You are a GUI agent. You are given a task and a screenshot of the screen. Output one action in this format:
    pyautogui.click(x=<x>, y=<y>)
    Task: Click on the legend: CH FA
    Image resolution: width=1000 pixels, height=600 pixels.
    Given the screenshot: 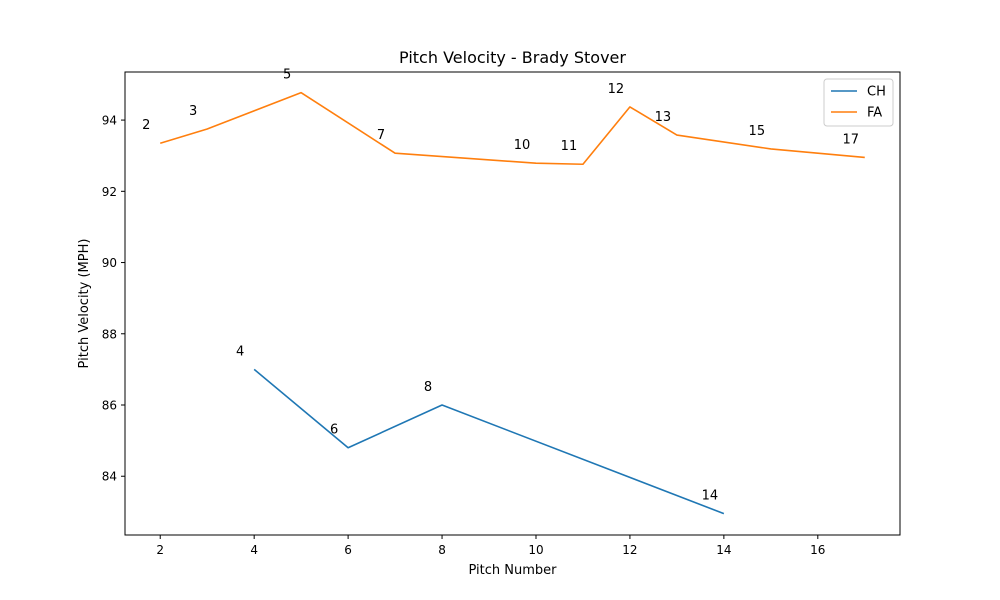 What is the action you would take?
    pyautogui.click(x=858, y=102)
    